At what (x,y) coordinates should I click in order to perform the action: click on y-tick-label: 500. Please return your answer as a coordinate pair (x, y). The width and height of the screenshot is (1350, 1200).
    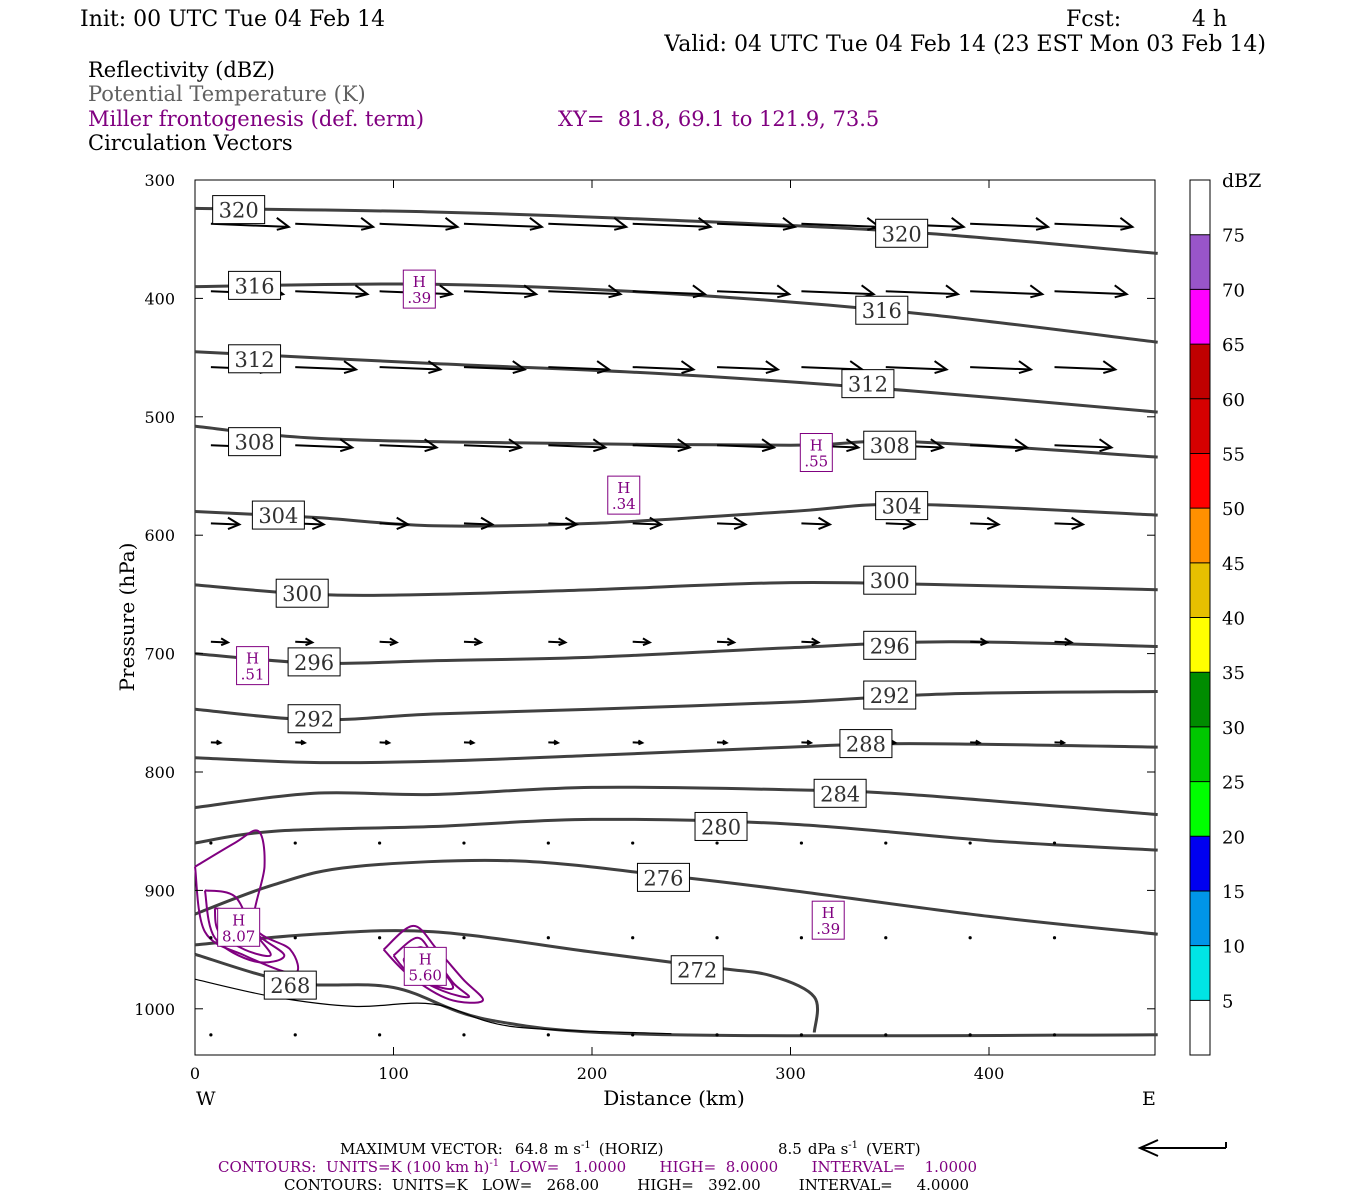
    Looking at the image, I should click on (159, 417).